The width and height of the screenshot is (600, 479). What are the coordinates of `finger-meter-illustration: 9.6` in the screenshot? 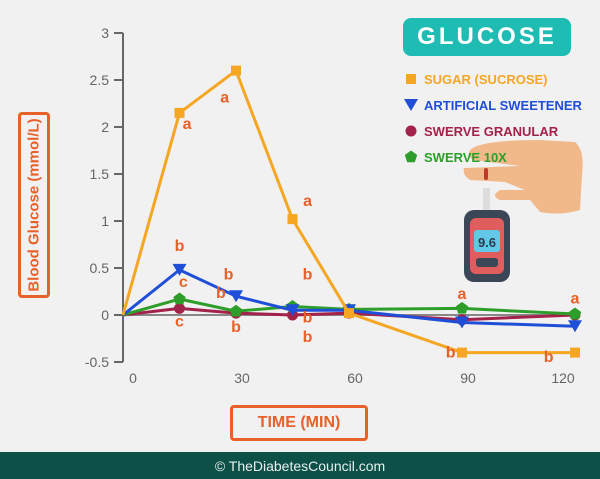 It's located at (523, 211).